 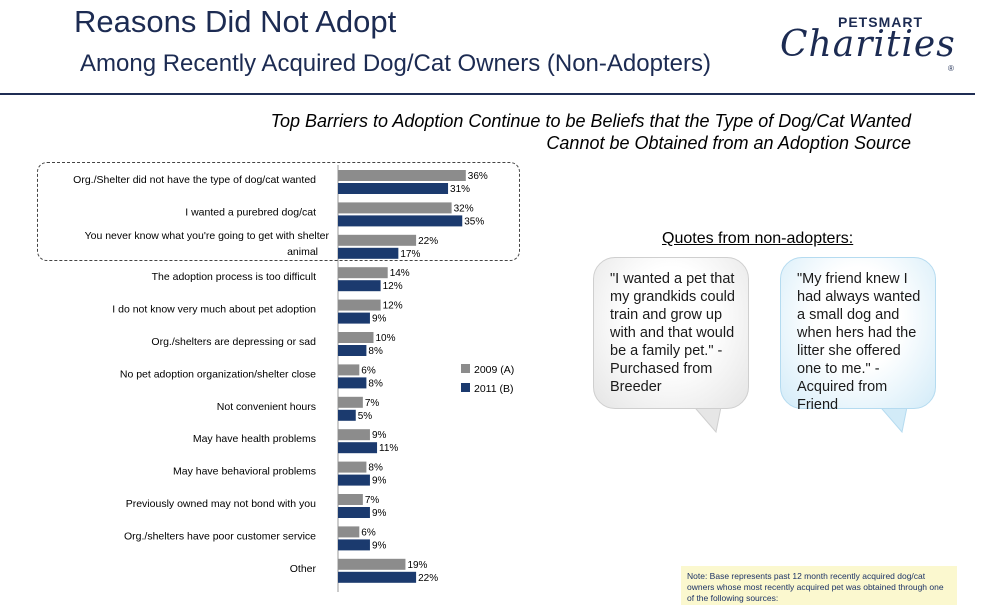 I want to click on data-label: 17%, so click(x=410, y=254).